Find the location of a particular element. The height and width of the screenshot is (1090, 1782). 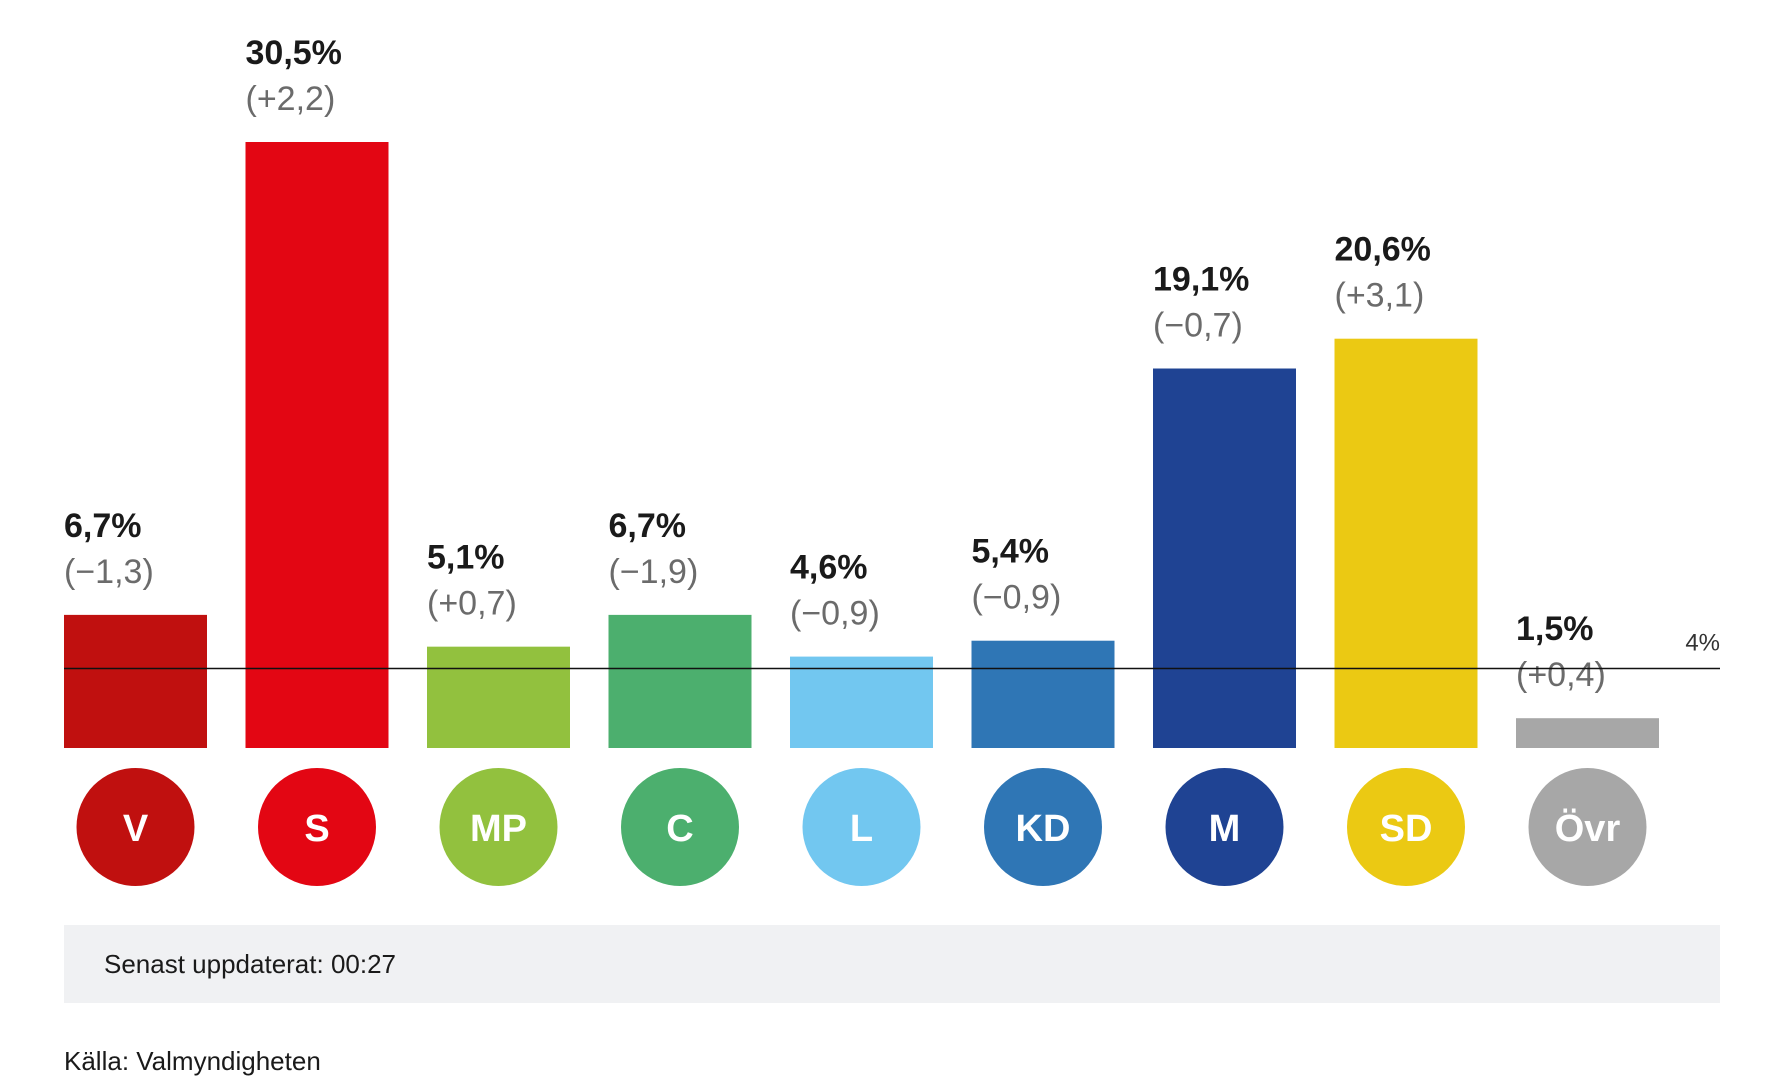

value-label-s: 30,5% is located at coordinates (294, 53).